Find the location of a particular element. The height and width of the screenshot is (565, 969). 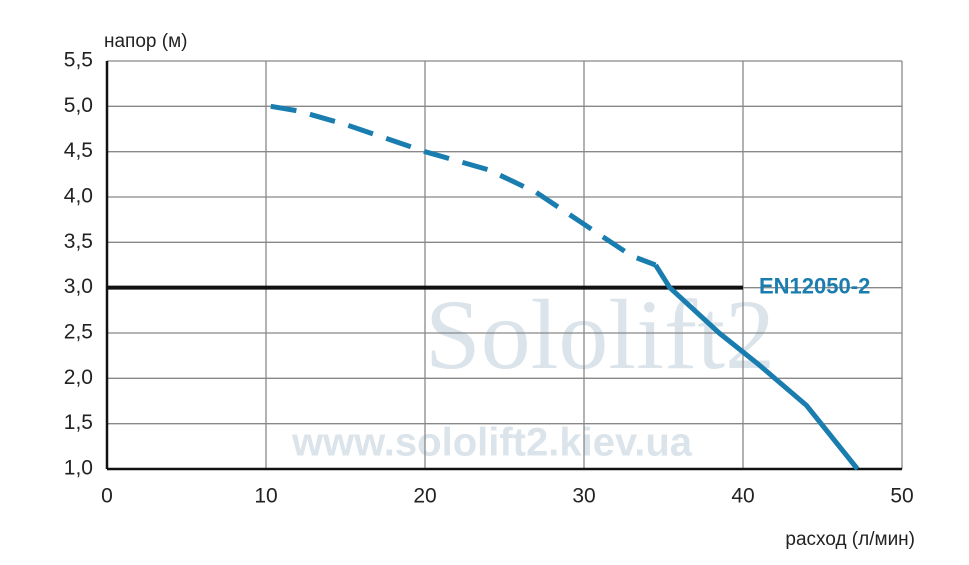

y-axis-label: напор (м) is located at coordinates (145, 41).